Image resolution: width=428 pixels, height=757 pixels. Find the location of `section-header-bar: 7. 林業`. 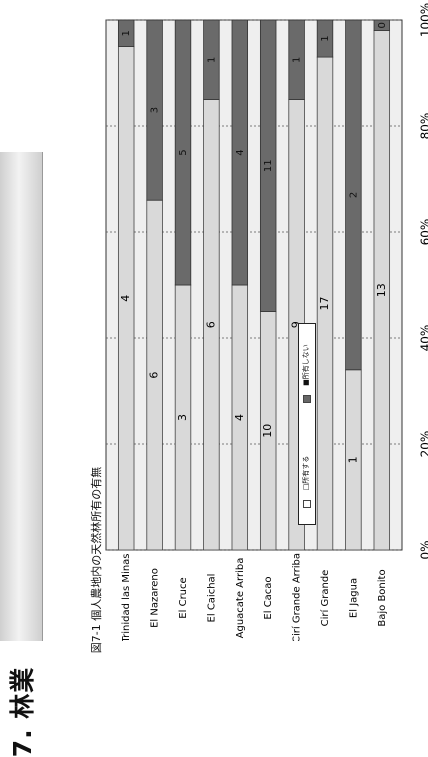

section-header-bar: 7. 林業 is located at coordinates (21, 396).